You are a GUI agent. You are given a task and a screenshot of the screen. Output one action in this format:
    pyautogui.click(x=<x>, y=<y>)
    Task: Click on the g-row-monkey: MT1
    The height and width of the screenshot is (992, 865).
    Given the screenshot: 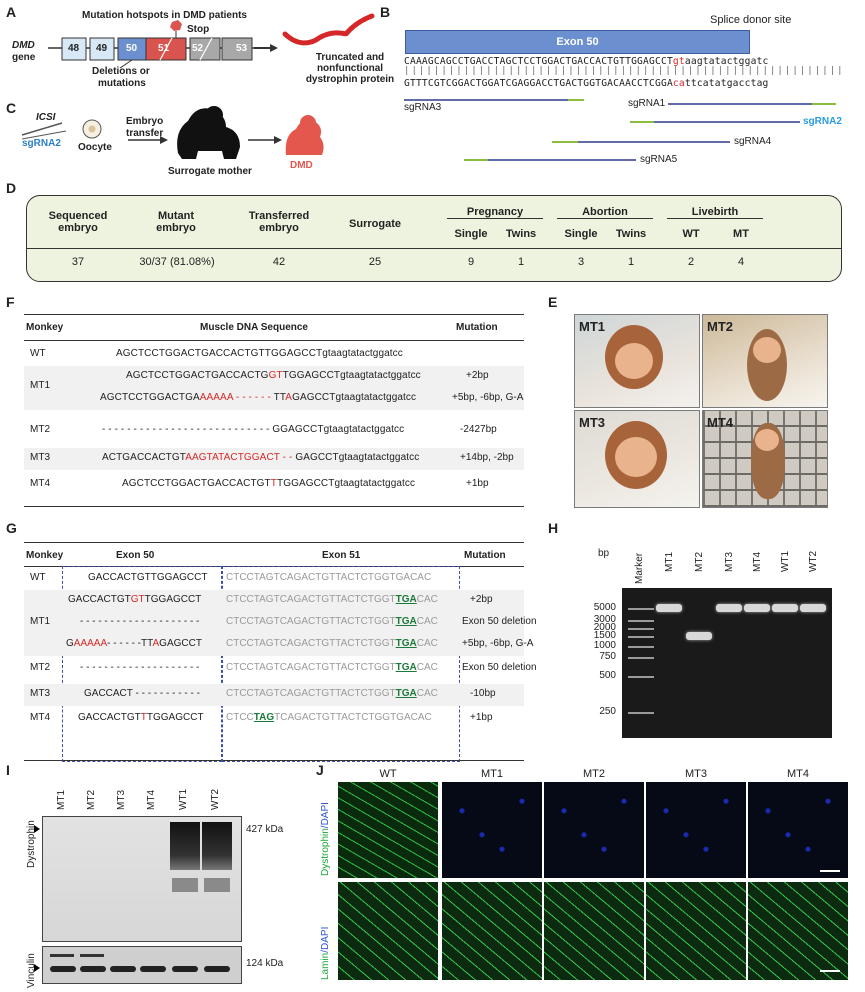 What is the action you would take?
    pyautogui.click(x=40, y=621)
    